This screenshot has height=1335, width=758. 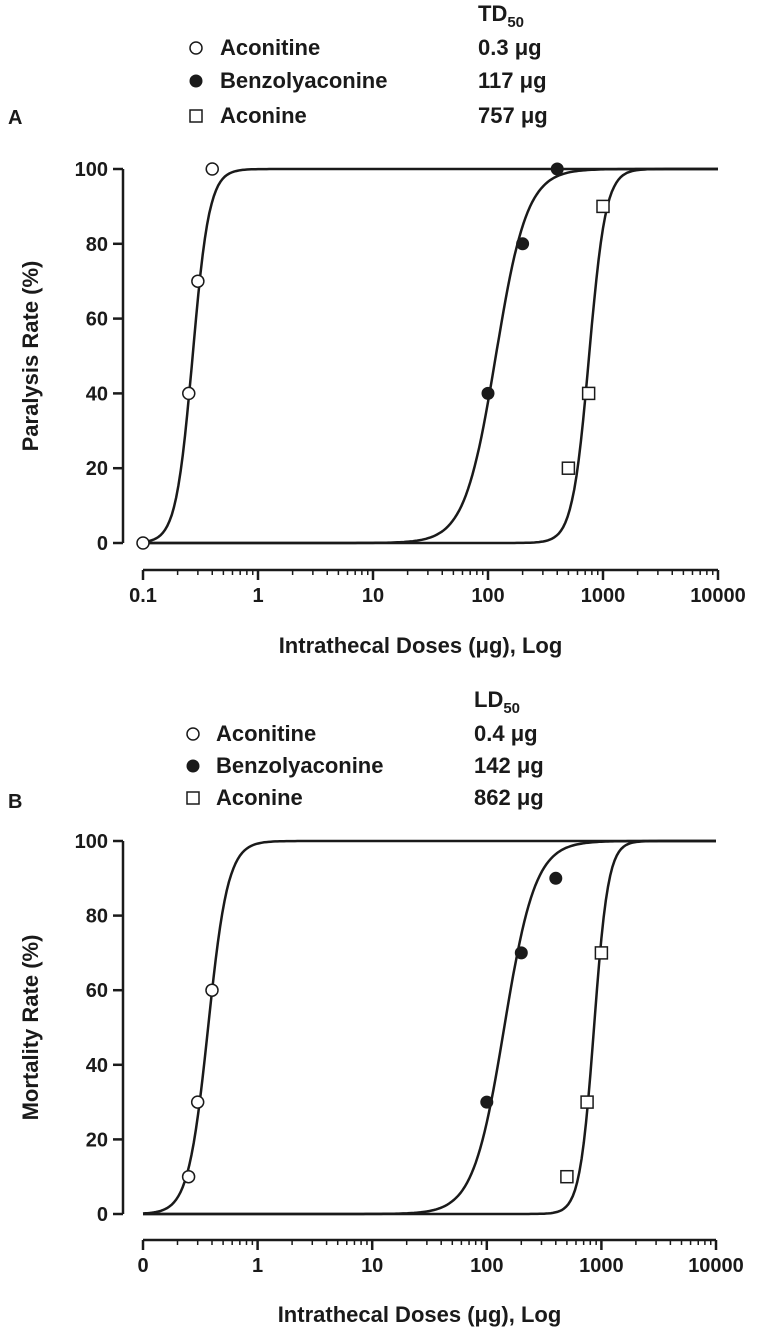 What do you see at coordinates (15, 802) in the screenshot?
I see `panel-label: B` at bounding box center [15, 802].